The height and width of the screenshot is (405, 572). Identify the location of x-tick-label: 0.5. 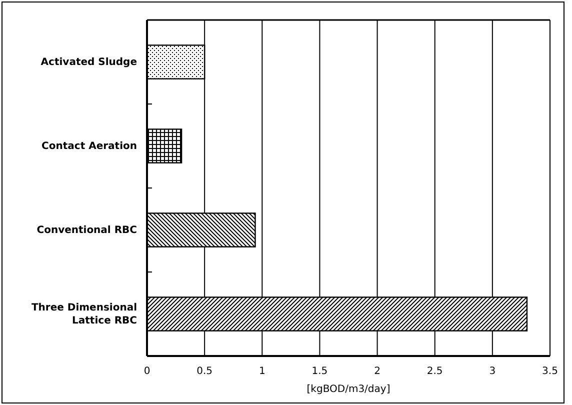
(204, 371).